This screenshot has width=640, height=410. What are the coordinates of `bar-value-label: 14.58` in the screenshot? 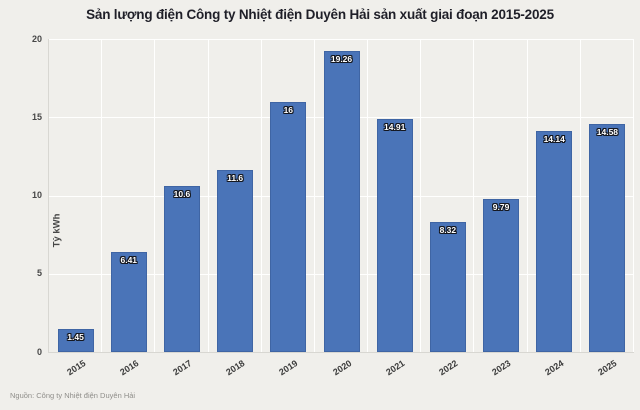 It's located at (607, 131).